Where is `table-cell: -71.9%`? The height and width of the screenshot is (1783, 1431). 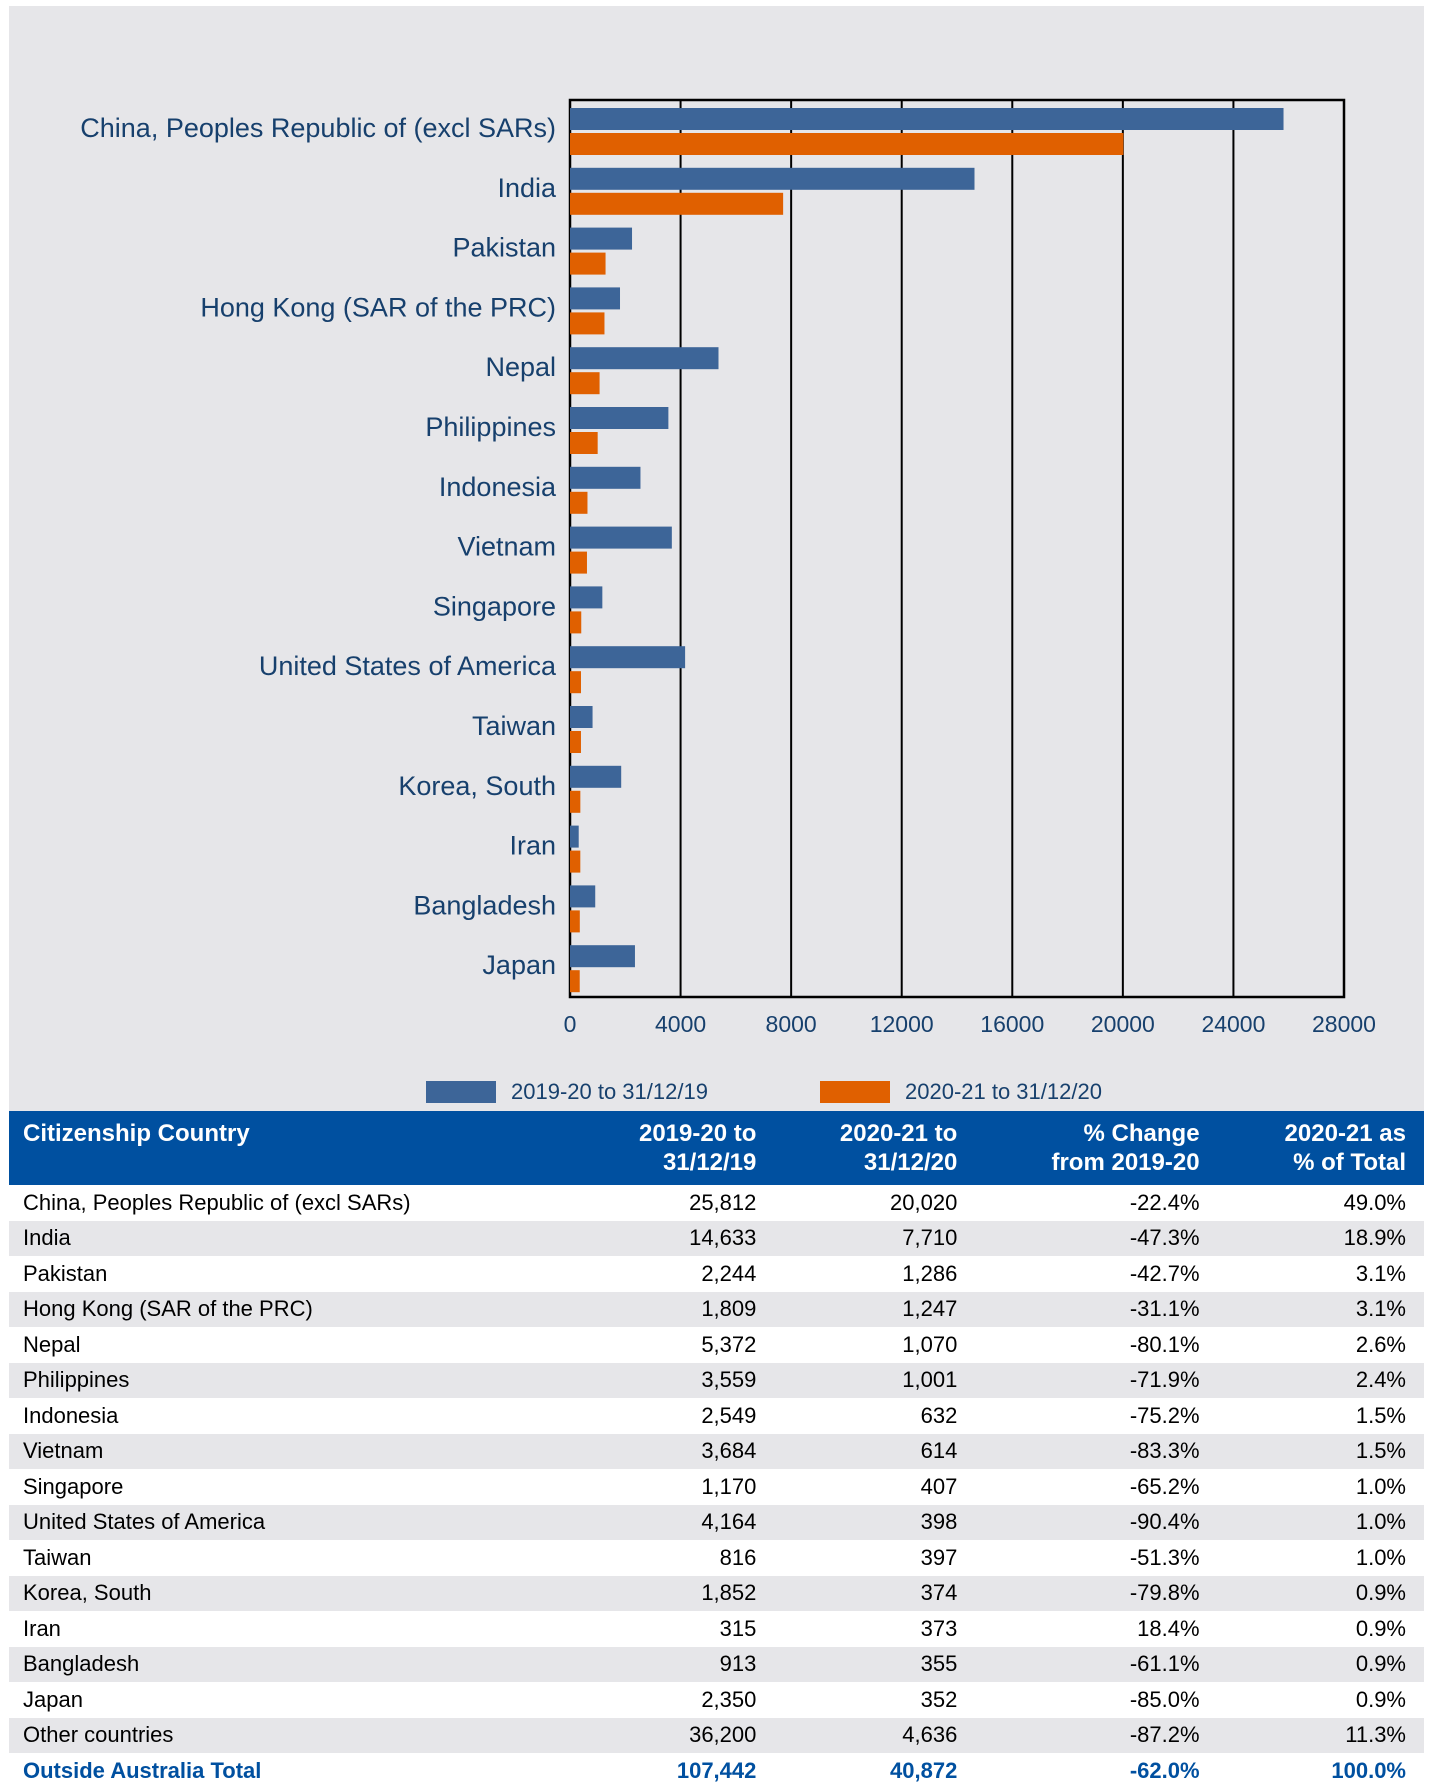 table-cell: -71.9% is located at coordinates (1096, 1380).